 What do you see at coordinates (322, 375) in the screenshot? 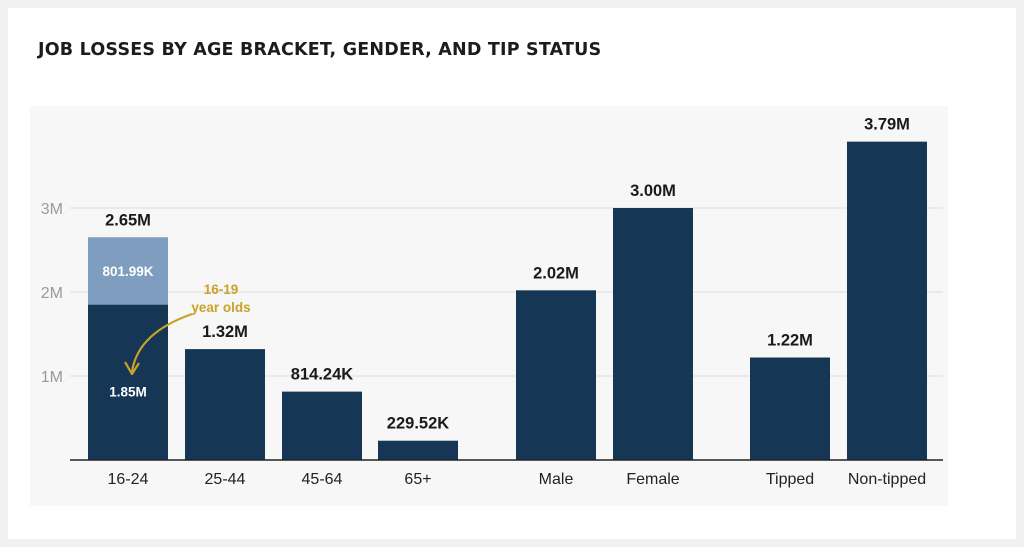
I see `bar-value-label: 814.24K` at bounding box center [322, 375].